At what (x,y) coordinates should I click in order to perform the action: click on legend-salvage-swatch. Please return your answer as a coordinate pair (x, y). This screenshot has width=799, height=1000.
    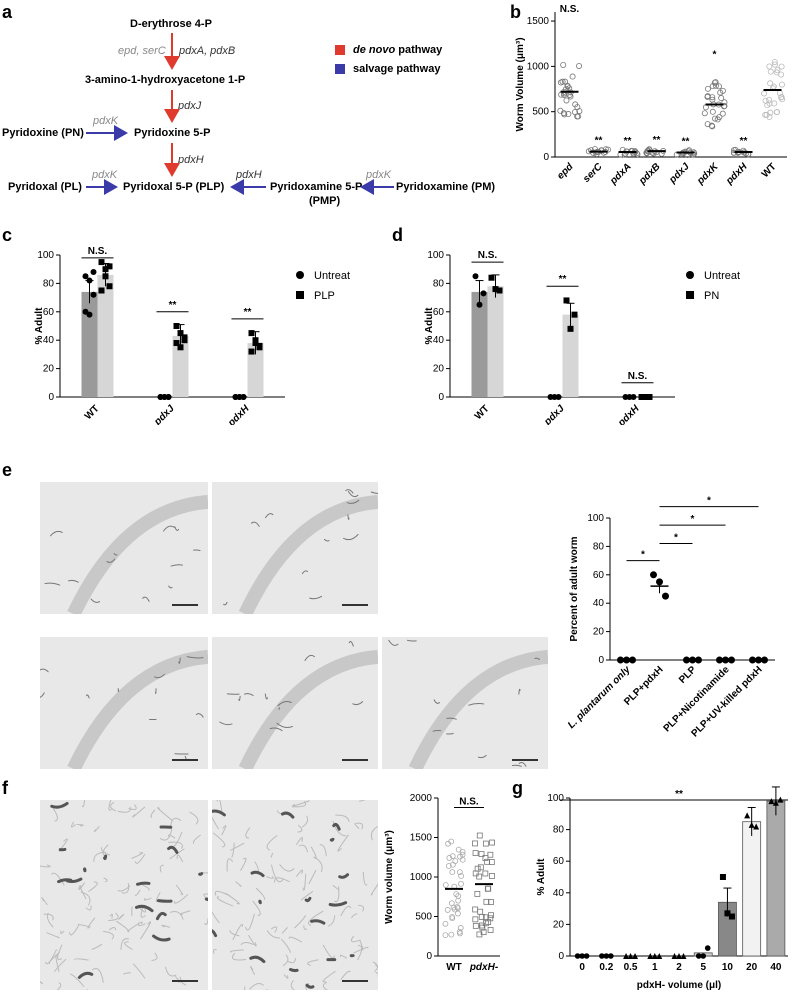
    Looking at the image, I should click on (340, 69).